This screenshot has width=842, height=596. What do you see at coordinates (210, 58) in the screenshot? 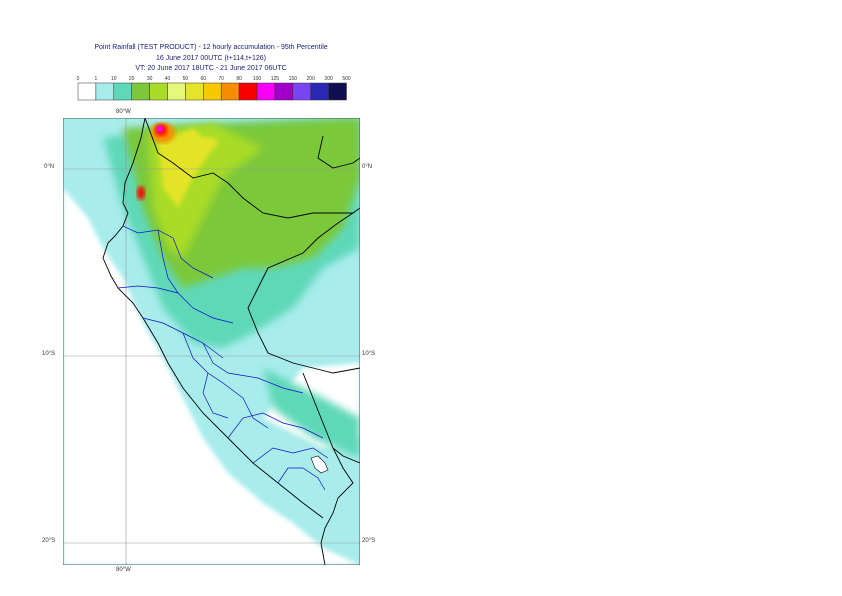
I see `forecast-run-label: 16 June 2017 00UTC (t+114,t+126)` at bounding box center [210, 58].